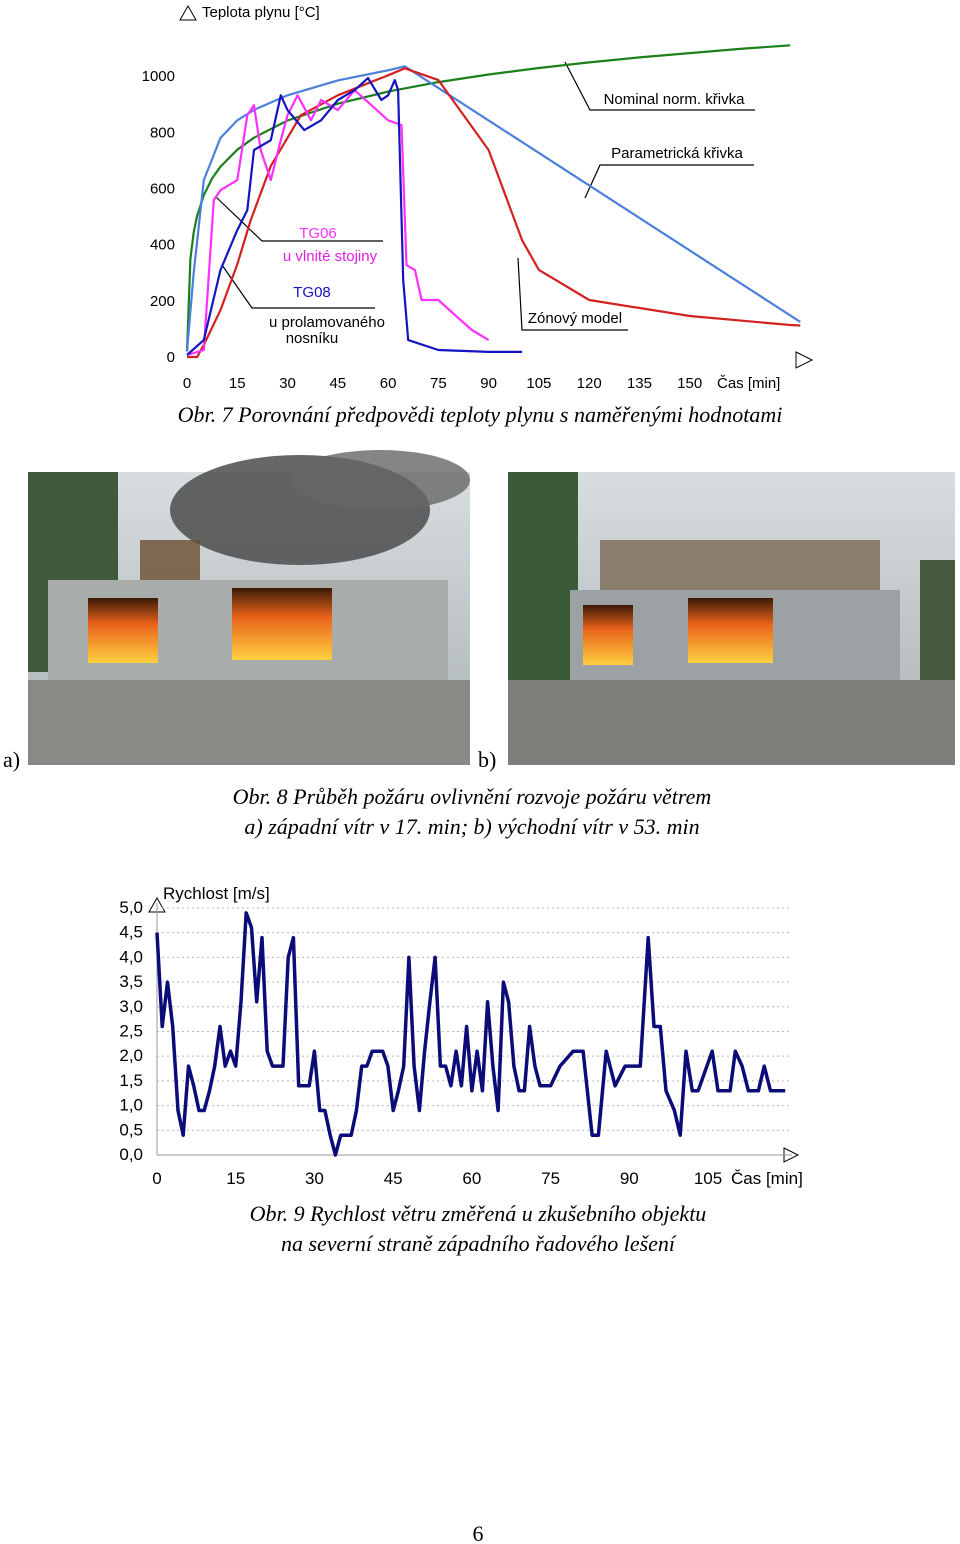  I want to click on x-tick-label: 150, so click(689, 383).